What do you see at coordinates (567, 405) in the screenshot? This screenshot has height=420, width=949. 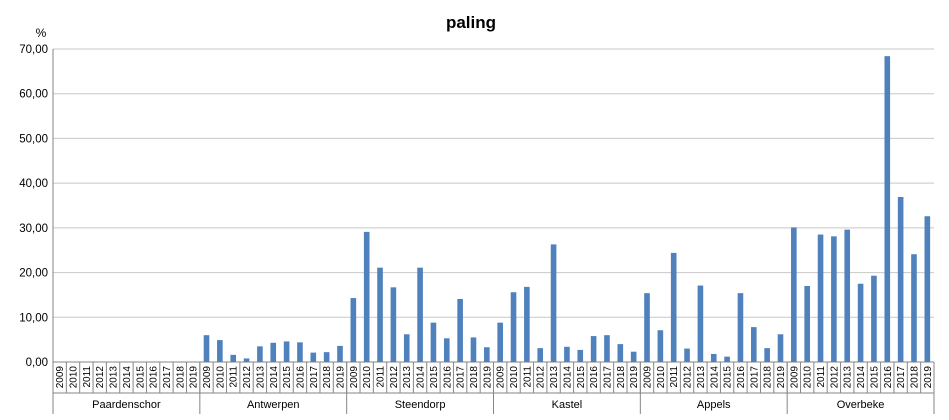 I see `group-label: Kastel` at bounding box center [567, 405].